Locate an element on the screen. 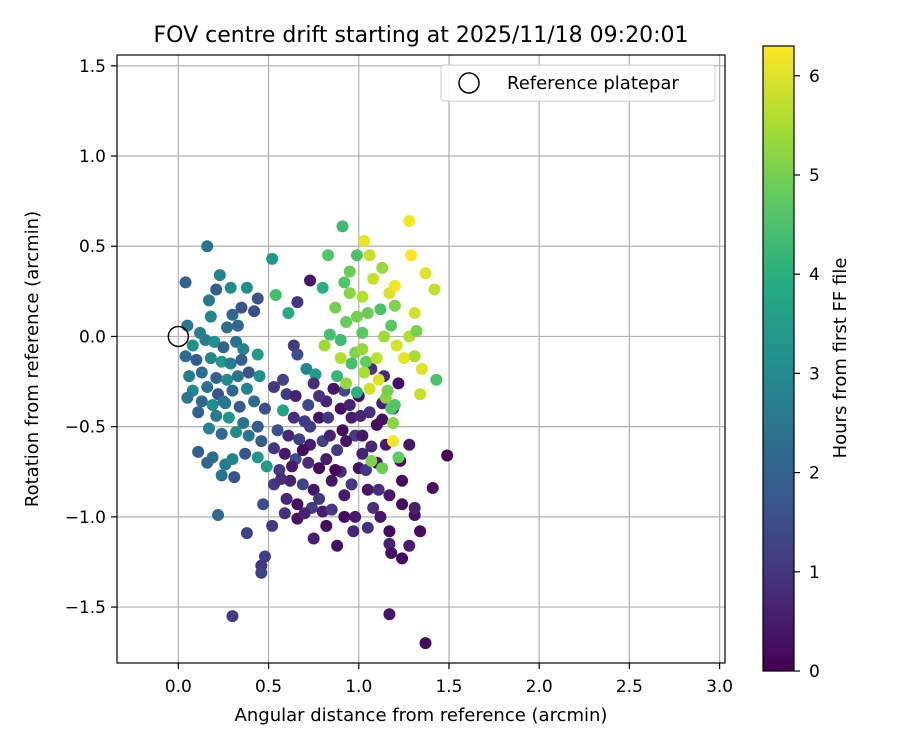 This screenshot has height=750, width=900. colorbar-tick-label: 0 is located at coordinates (814, 672).